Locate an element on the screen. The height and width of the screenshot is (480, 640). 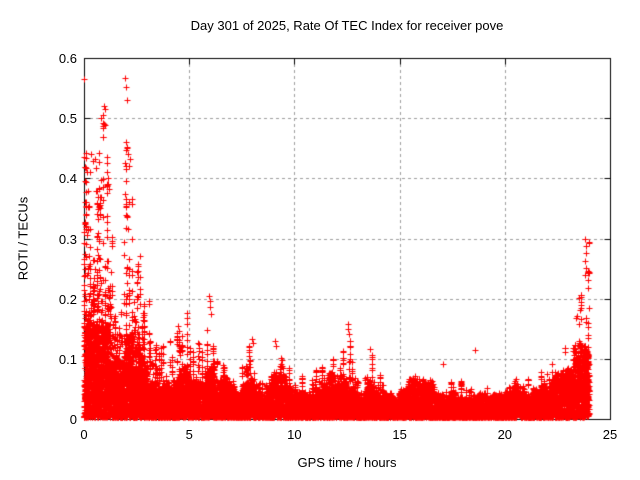
y-tick-label: 0.1 is located at coordinates (67, 359).